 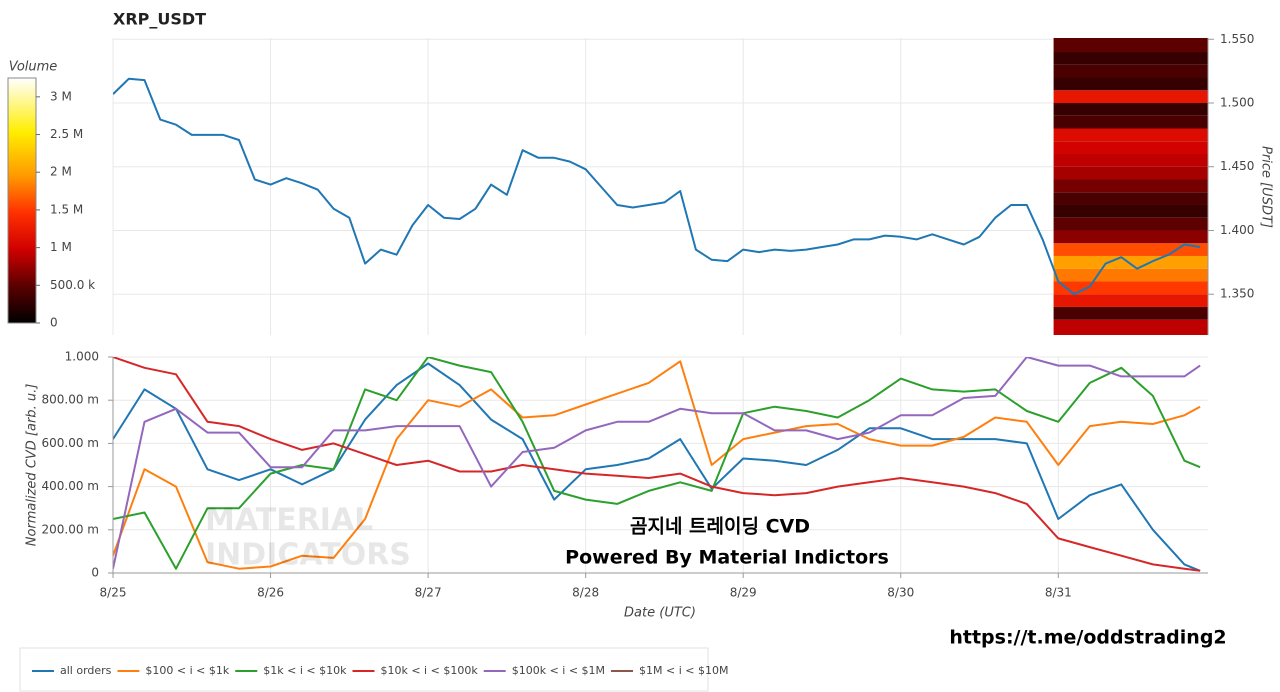 I want to click on y-tick-label: 1.350, so click(x=1237, y=294).